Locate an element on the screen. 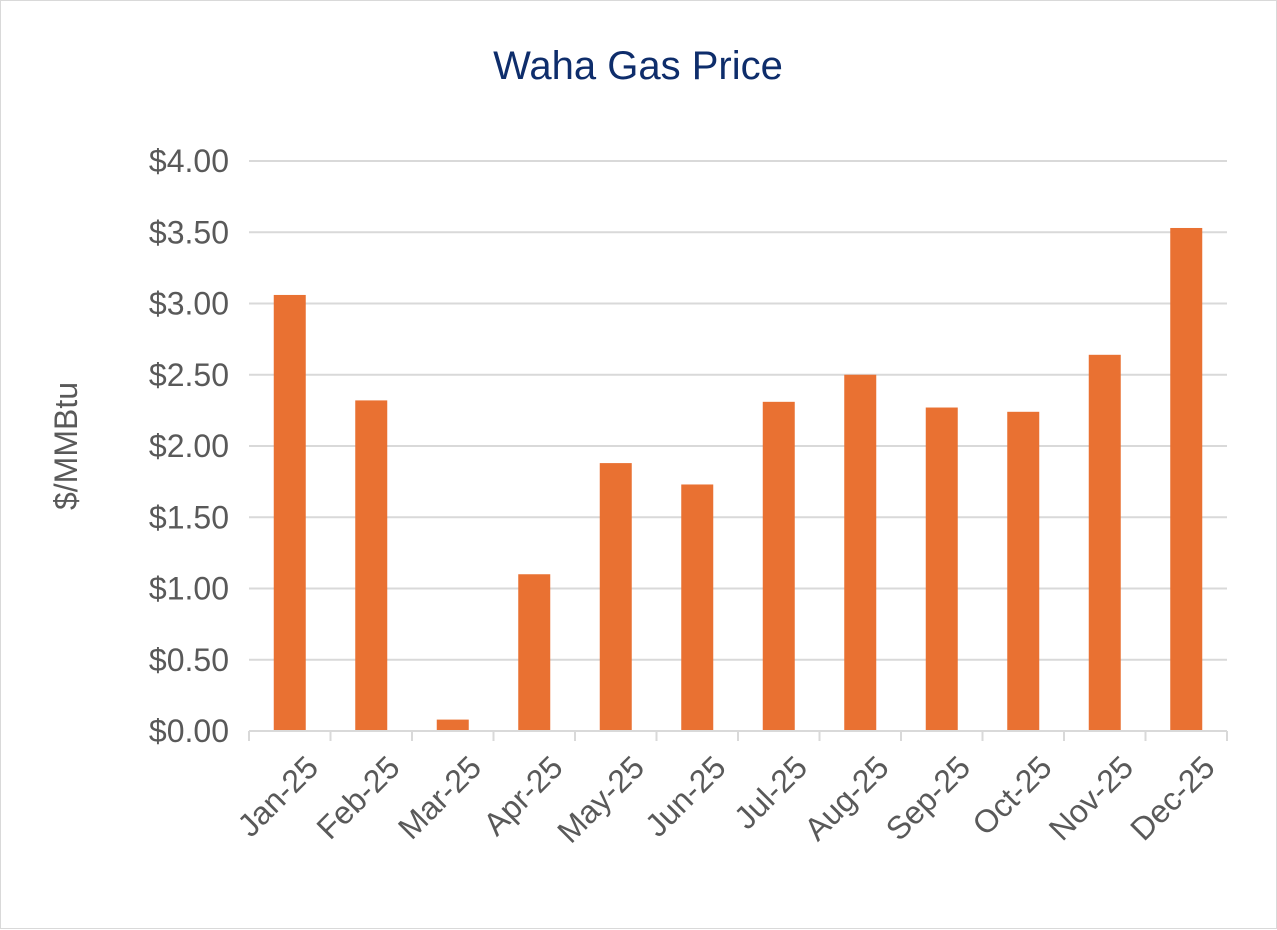 The width and height of the screenshot is (1277, 930). y-tick-label: $4.00 is located at coordinates (189, 161).